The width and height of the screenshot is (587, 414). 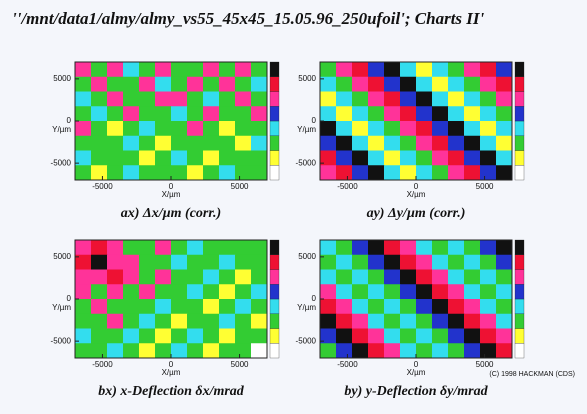 What do you see at coordinates (171, 213) in the screenshot?
I see `panel-caption: ax) Δx/µm (corr.)` at bounding box center [171, 213].